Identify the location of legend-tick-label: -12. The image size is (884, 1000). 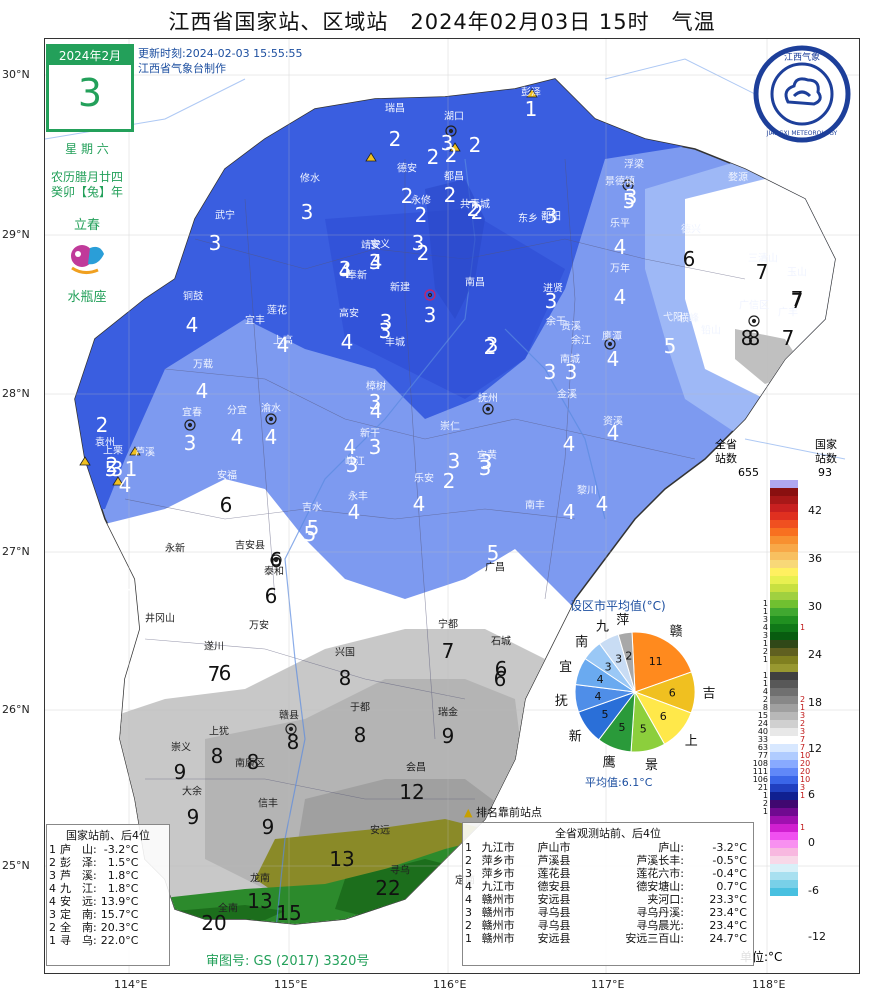
(817, 936).